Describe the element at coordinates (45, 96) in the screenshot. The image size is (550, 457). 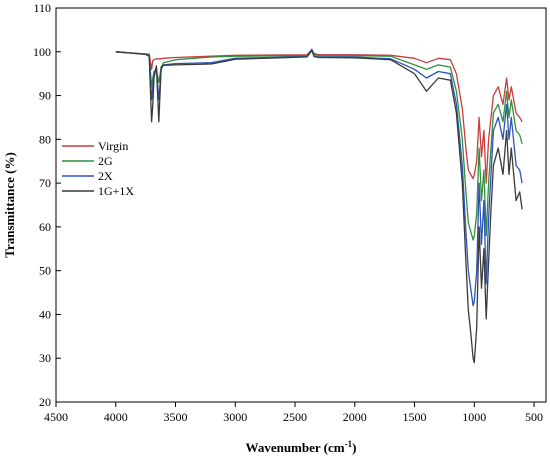
I see `y-tick-label: 90` at that location.